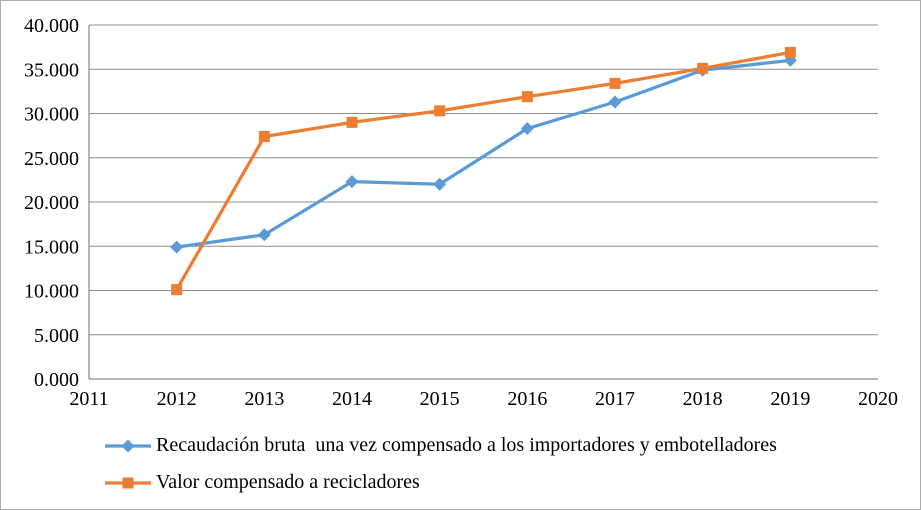  What do you see at coordinates (441, 482) in the screenshot?
I see `legend-item-valor-compensado: Valor compensado a recicladores` at bounding box center [441, 482].